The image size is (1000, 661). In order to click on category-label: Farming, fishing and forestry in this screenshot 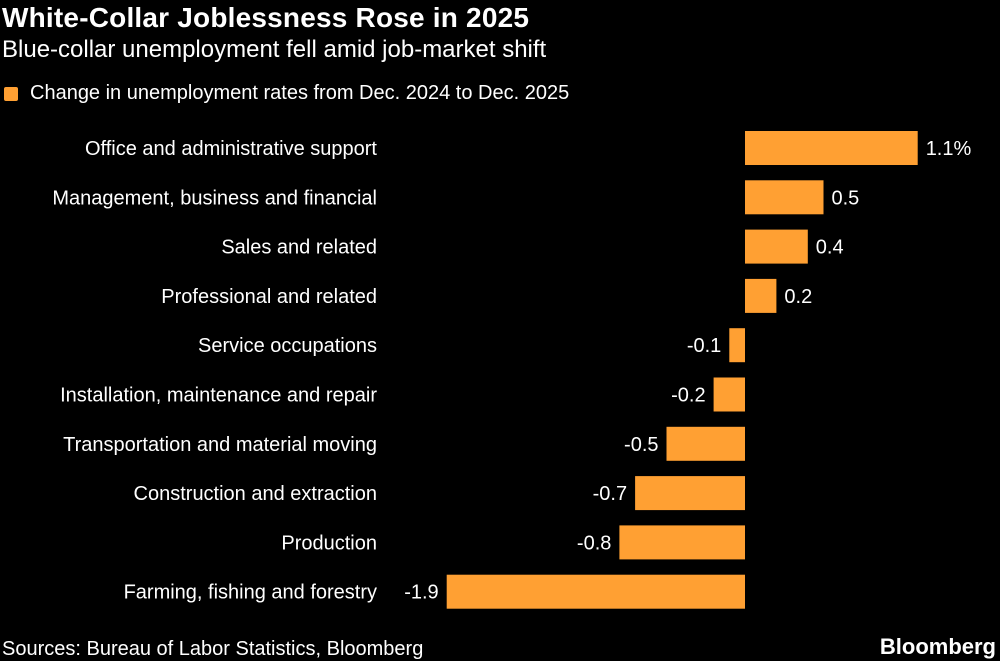, I will do `click(250, 593)`.